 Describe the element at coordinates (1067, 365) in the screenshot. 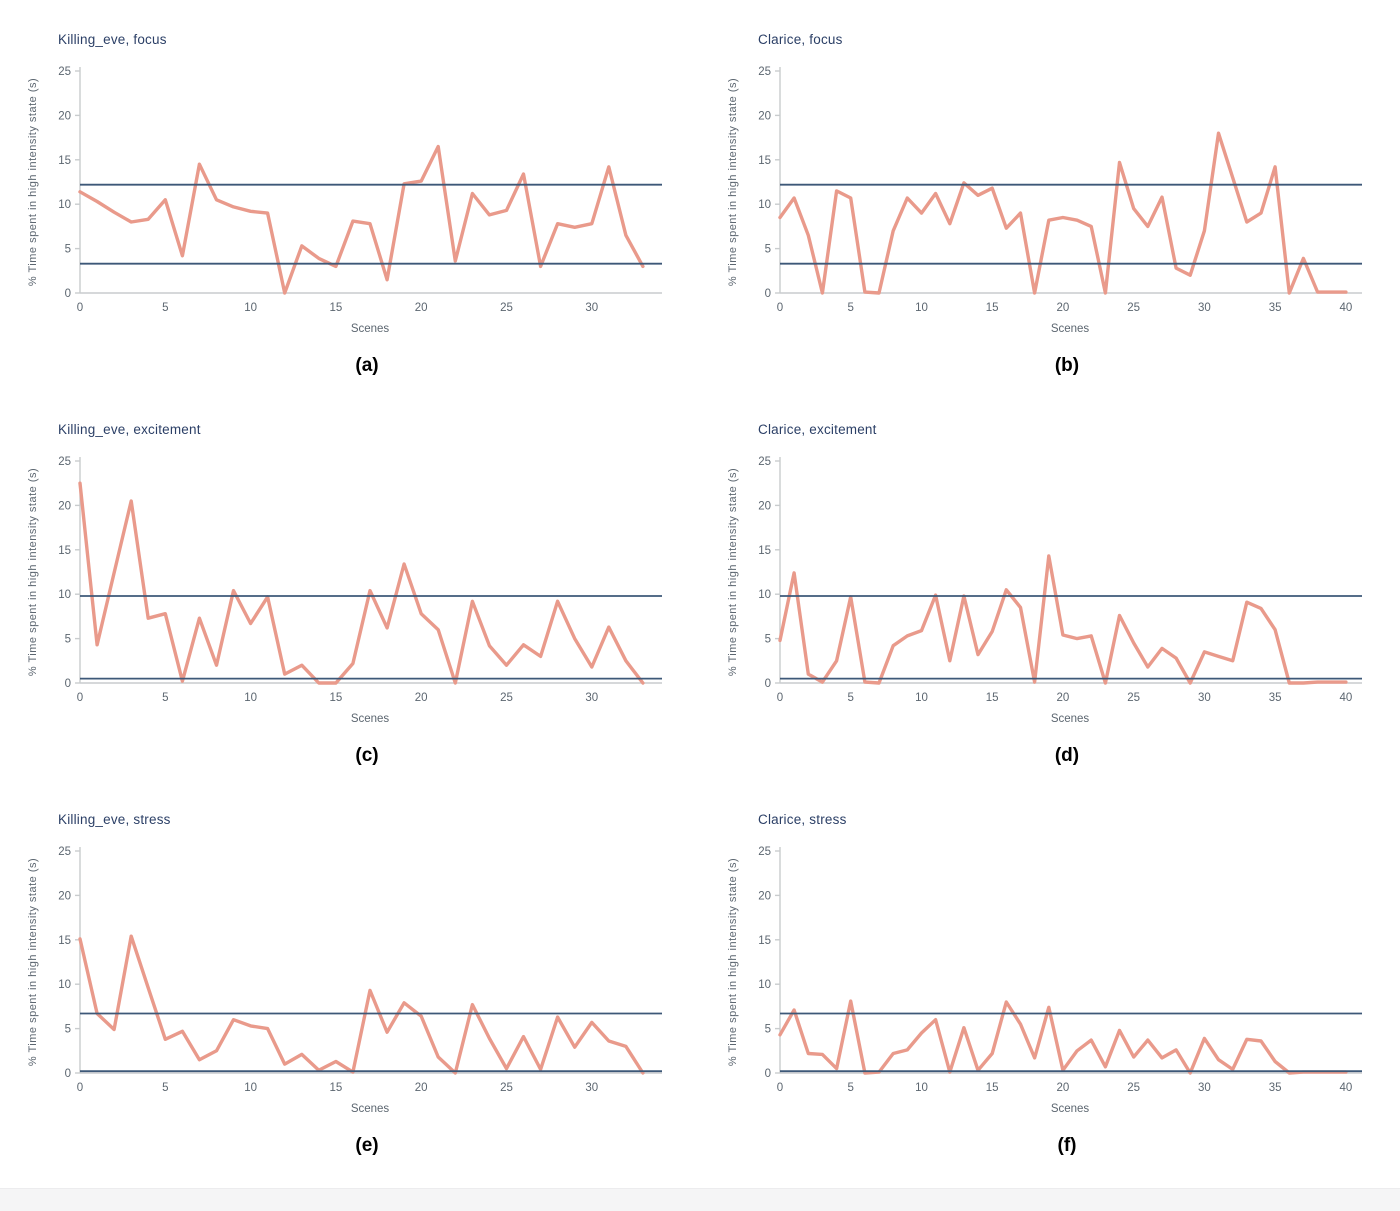

I see `chart-caption-b: (b)` at that location.